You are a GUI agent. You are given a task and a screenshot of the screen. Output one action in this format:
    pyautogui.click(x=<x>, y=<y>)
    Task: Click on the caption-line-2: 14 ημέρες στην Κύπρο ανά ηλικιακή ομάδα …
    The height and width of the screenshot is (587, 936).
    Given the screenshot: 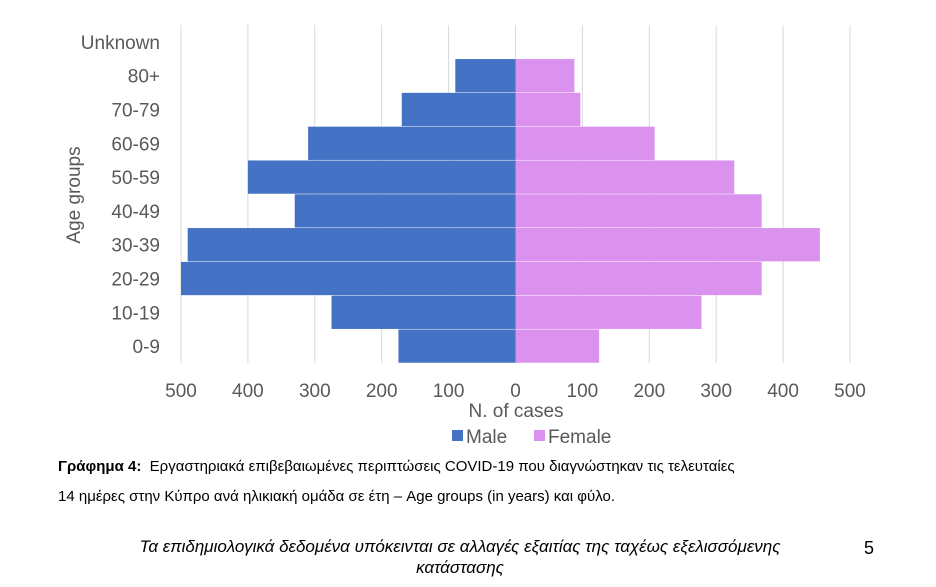 What is the action you would take?
    pyautogui.click(x=336, y=496)
    